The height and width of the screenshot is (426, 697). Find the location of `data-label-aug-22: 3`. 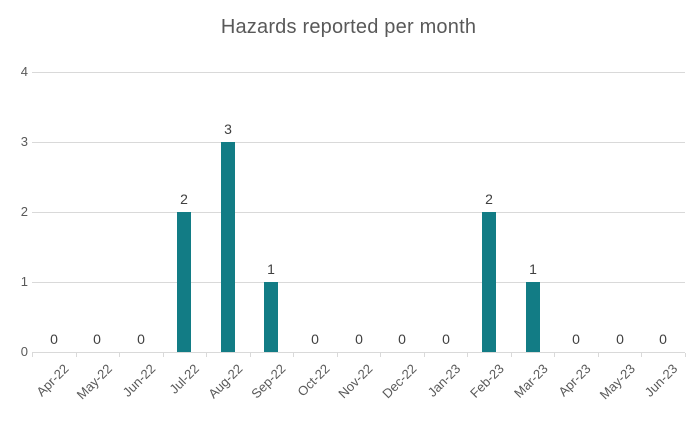

data-label-aug-22: 3 is located at coordinates (228, 129).